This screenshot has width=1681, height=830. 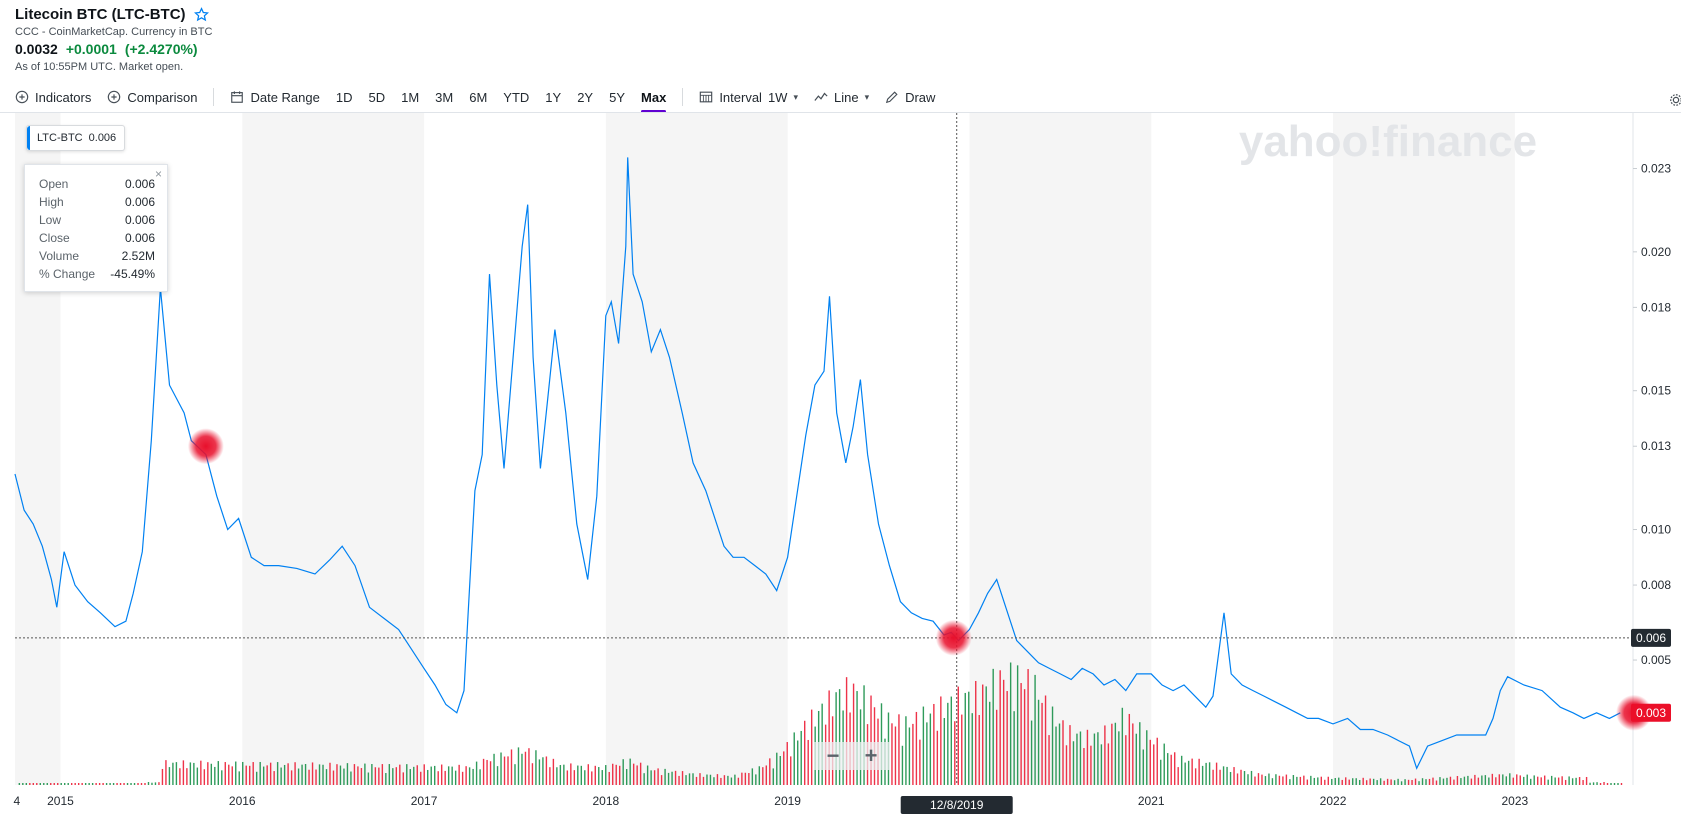 I want to click on zoom-in-button: +, so click(x=871, y=755).